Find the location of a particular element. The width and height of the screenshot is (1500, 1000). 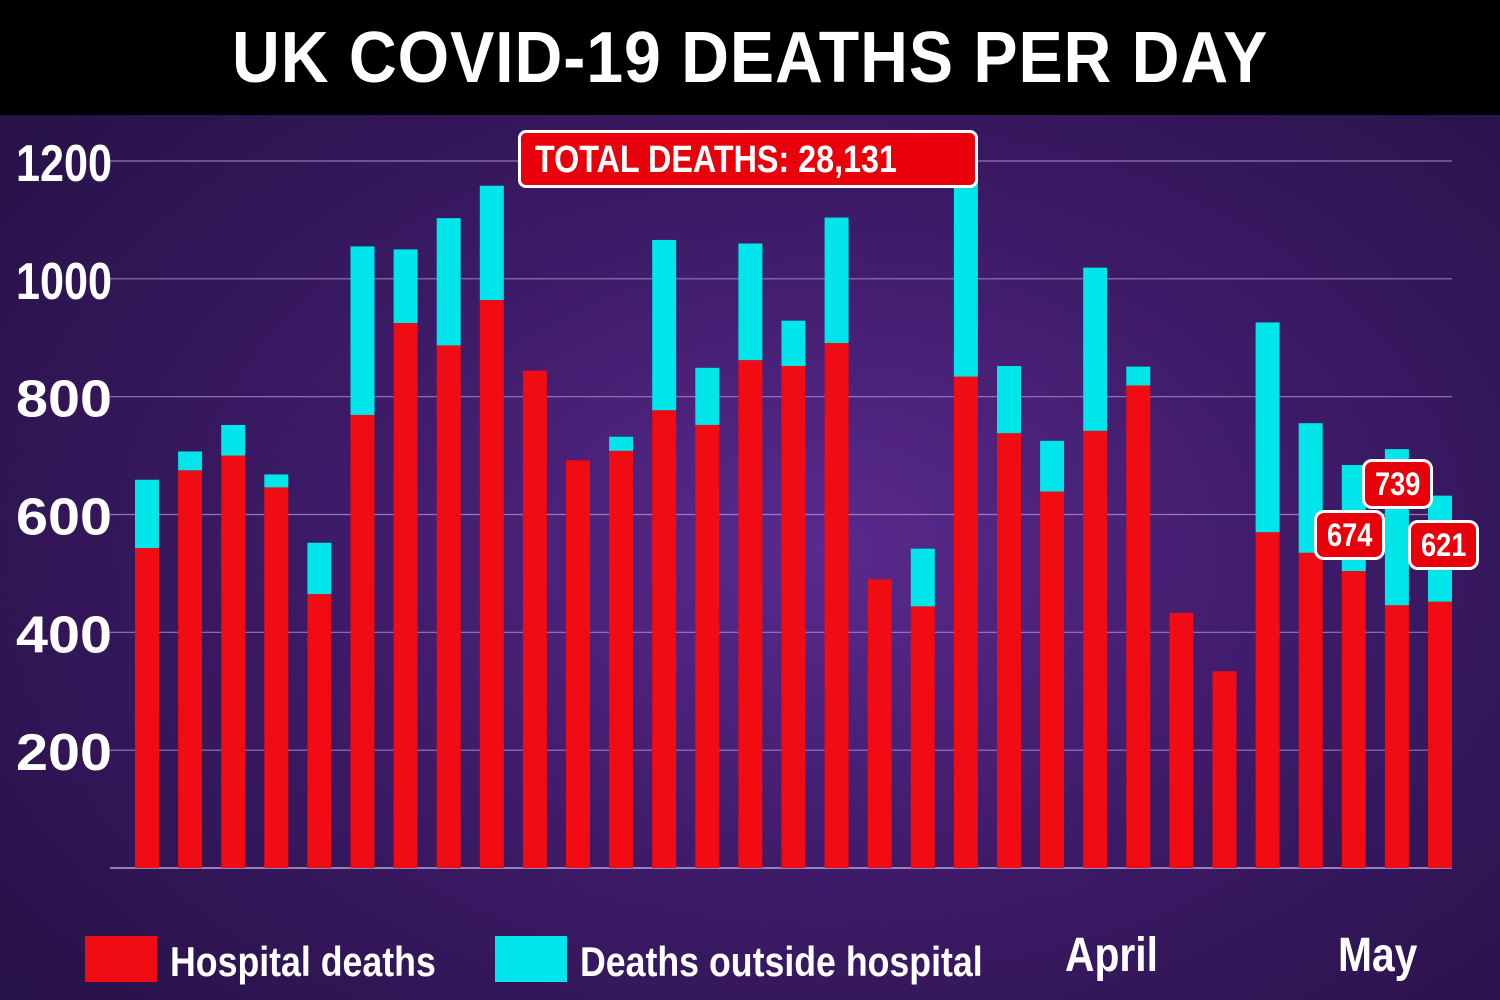

page-title: UK COVID-19 DEATHS PER DAY is located at coordinates (750, 57).